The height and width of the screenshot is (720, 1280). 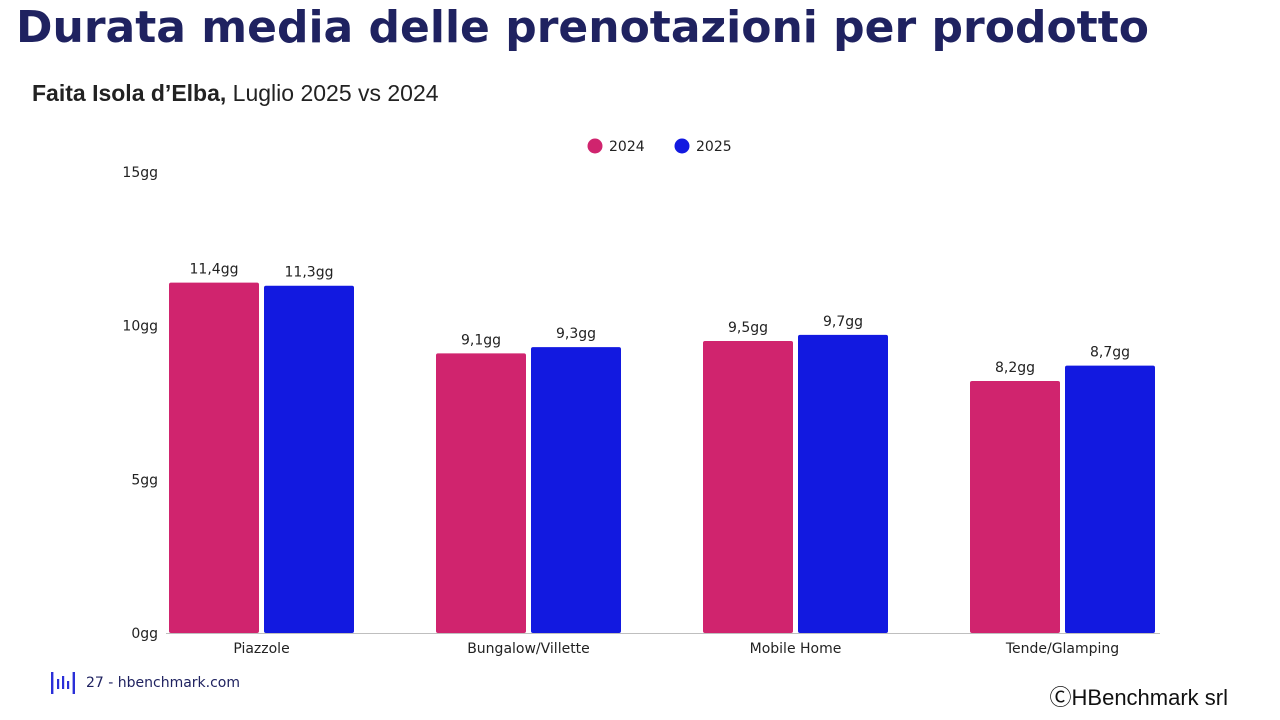 What do you see at coordinates (714, 147) in the screenshot?
I see `legend-label: 2025` at bounding box center [714, 147].